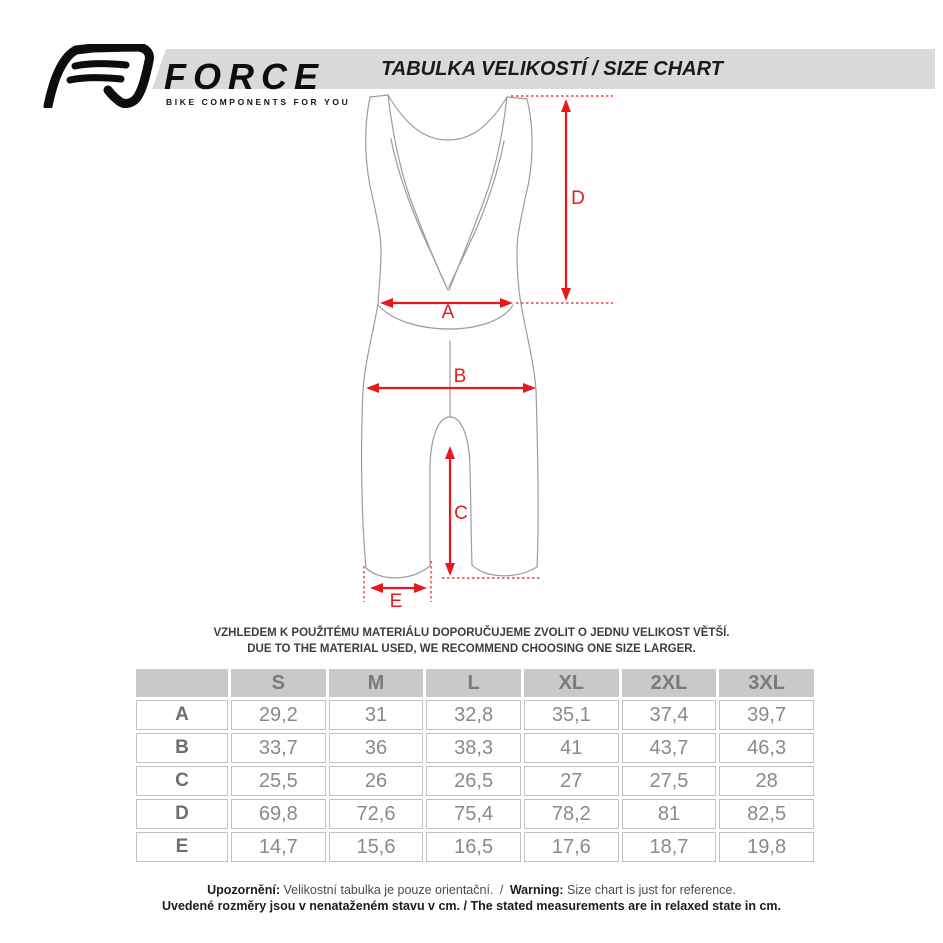 The width and height of the screenshot is (943, 943). What do you see at coordinates (571, 683) in the screenshot?
I see `size-col-header-xl: XL` at bounding box center [571, 683].